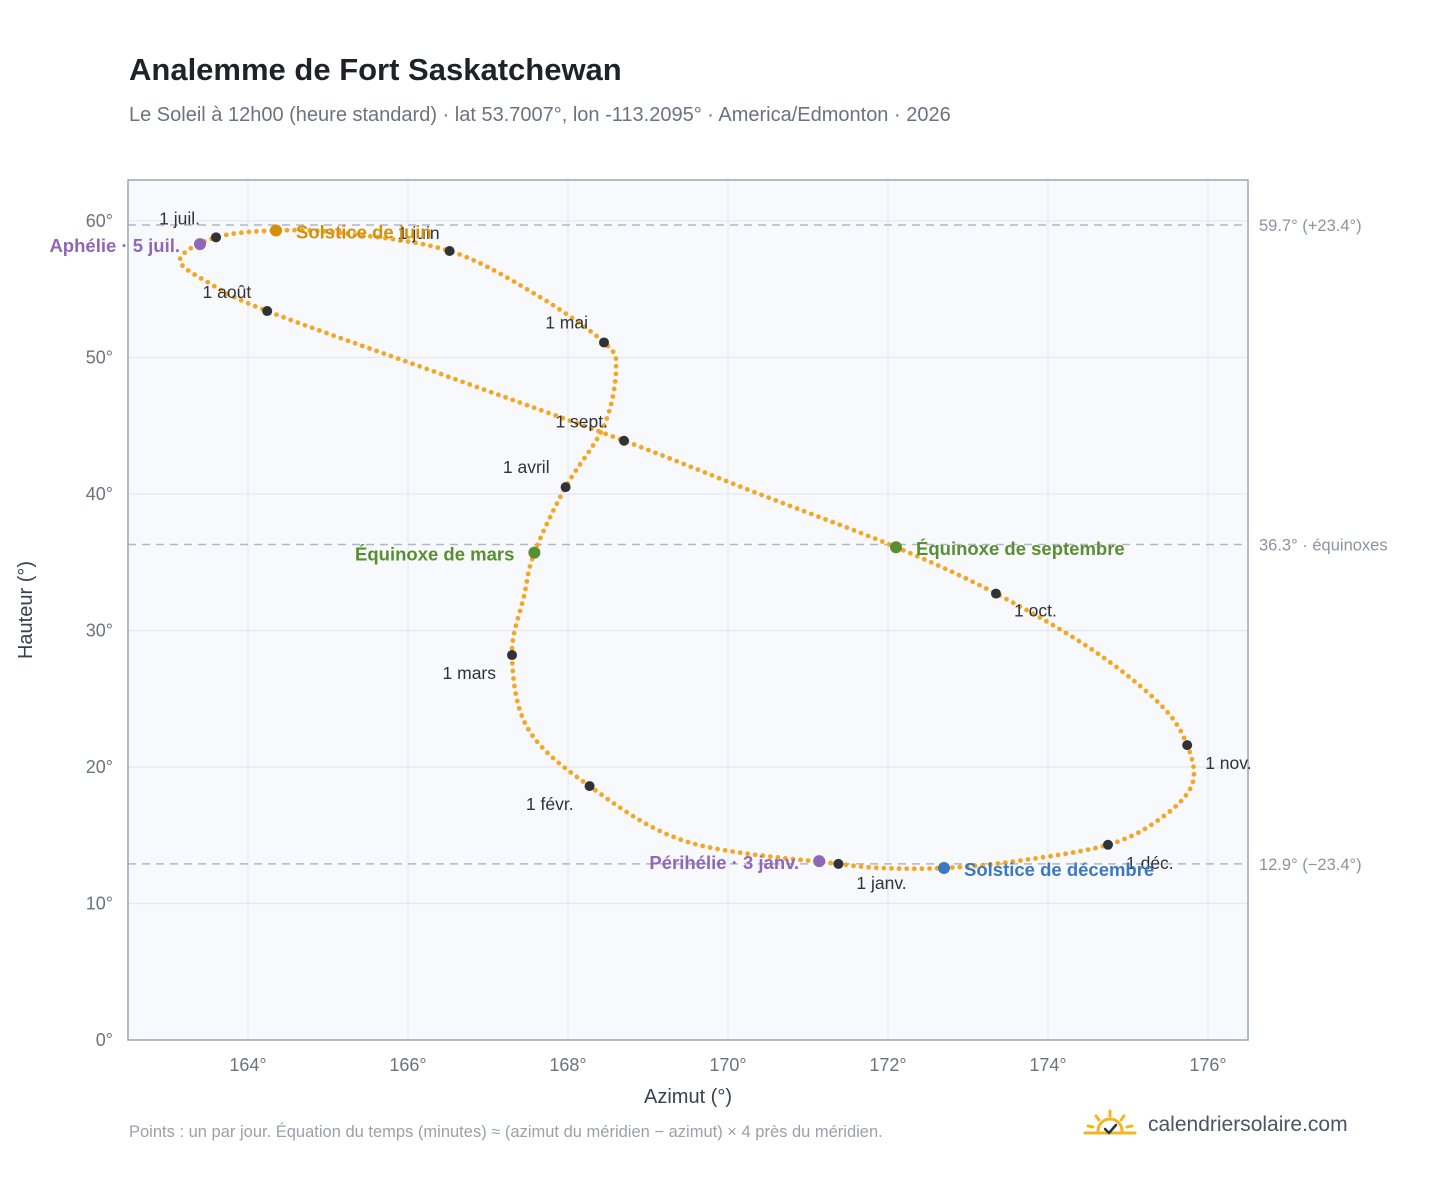 The width and height of the screenshot is (1448, 1188). Describe the element at coordinates (1047, 1065) in the screenshot. I see `x-tick-label: 174°` at that location.